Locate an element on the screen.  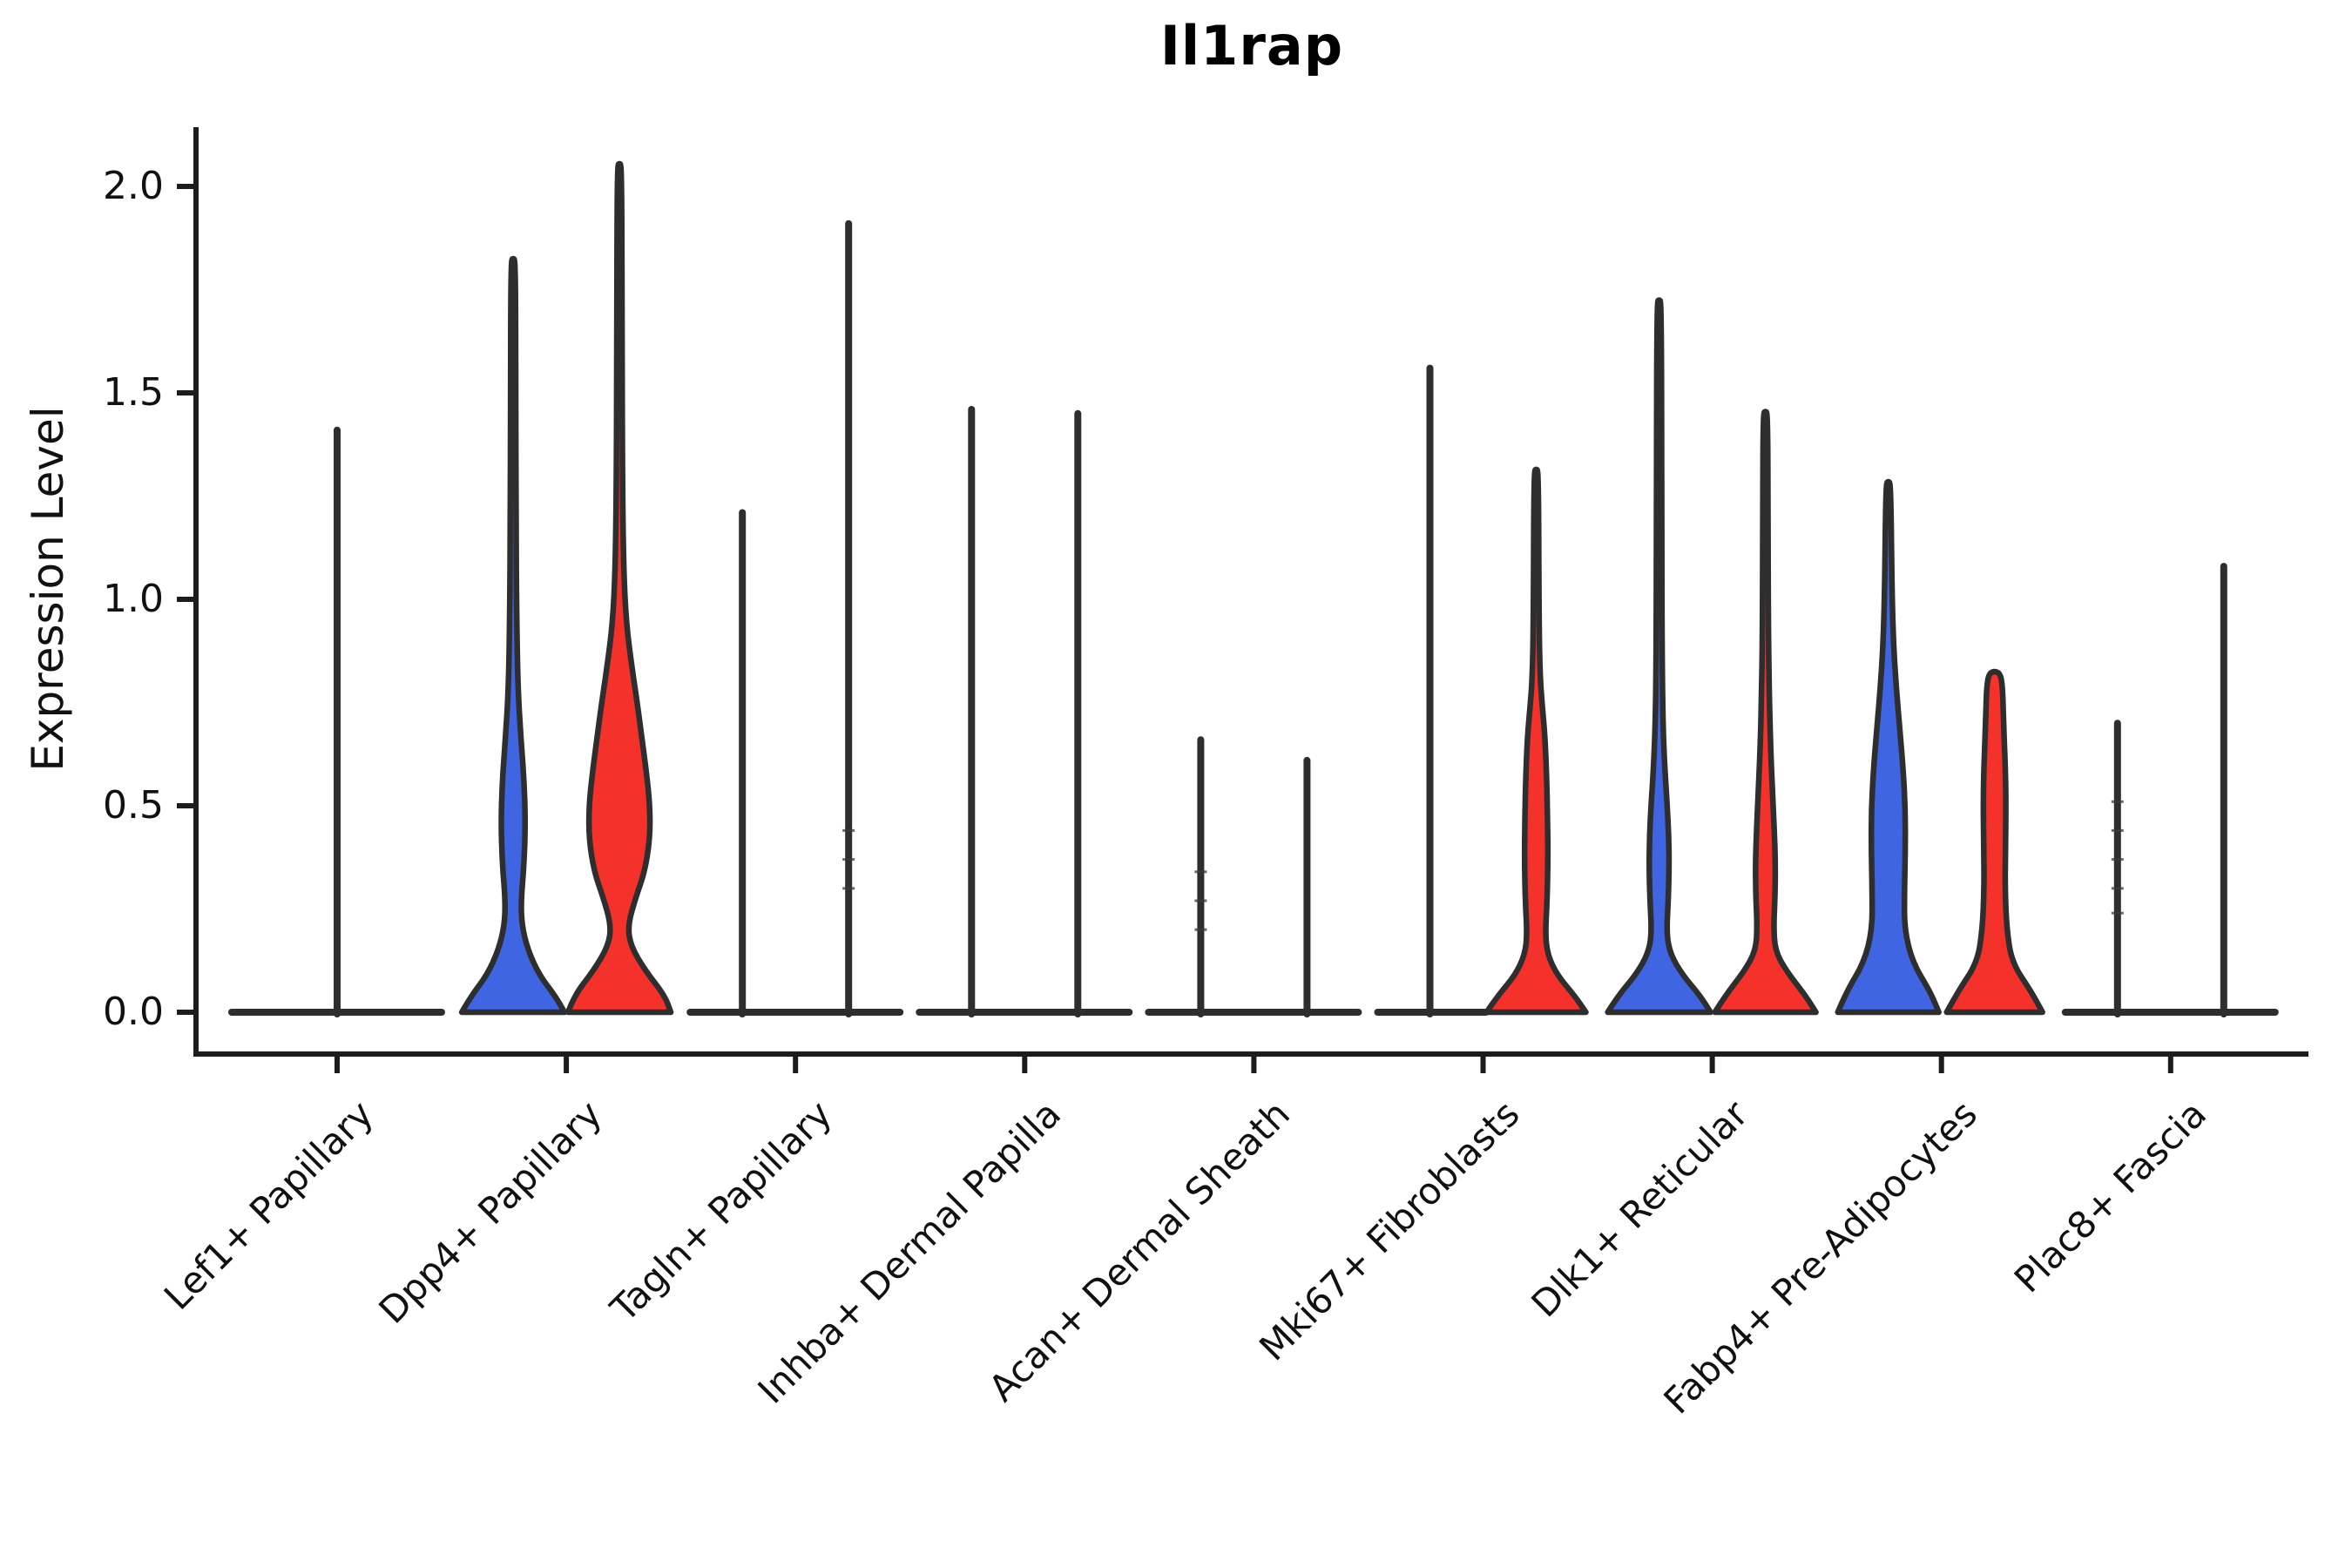
y-tick-label: 0.0 is located at coordinates (134, 1012).